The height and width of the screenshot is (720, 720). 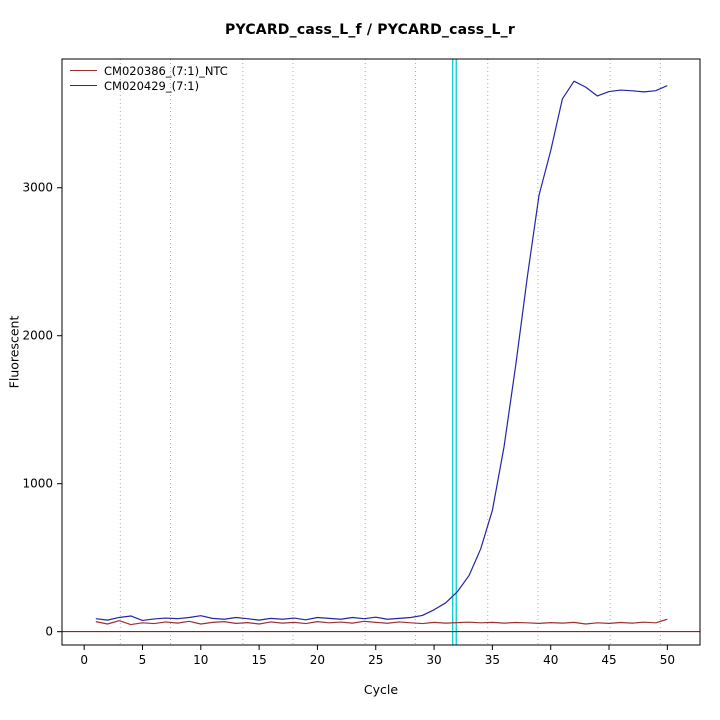 What do you see at coordinates (381, 689) in the screenshot?
I see `x-axis-label: Cycle` at bounding box center [381, 689].